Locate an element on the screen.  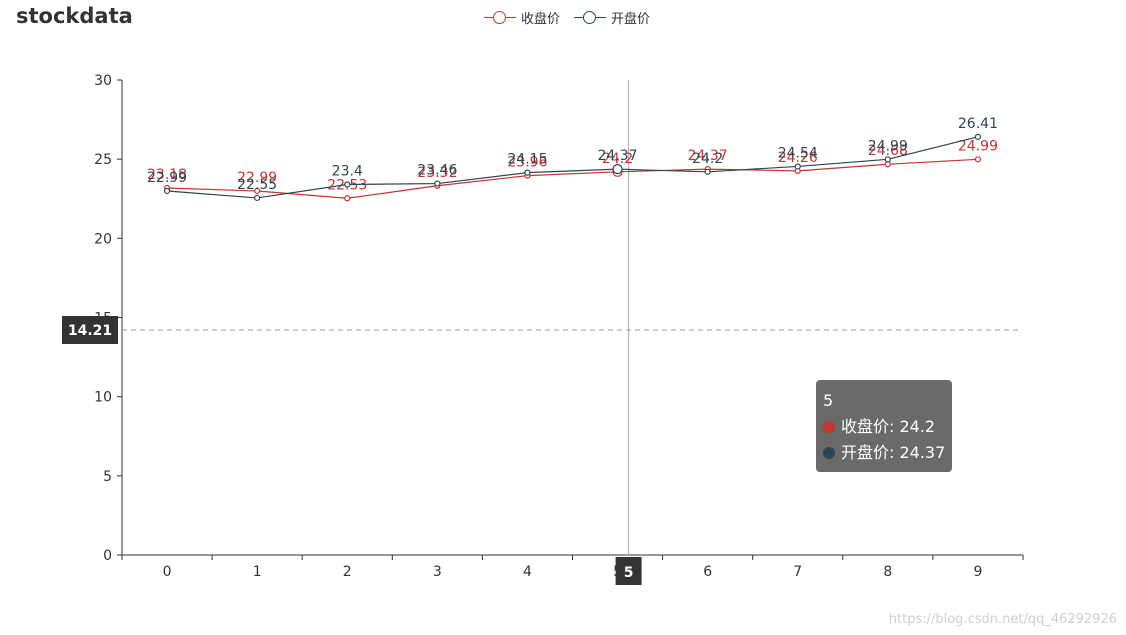
tooltip-text-close: 收盘价: 24.2 is located at coordinates (888, 426).